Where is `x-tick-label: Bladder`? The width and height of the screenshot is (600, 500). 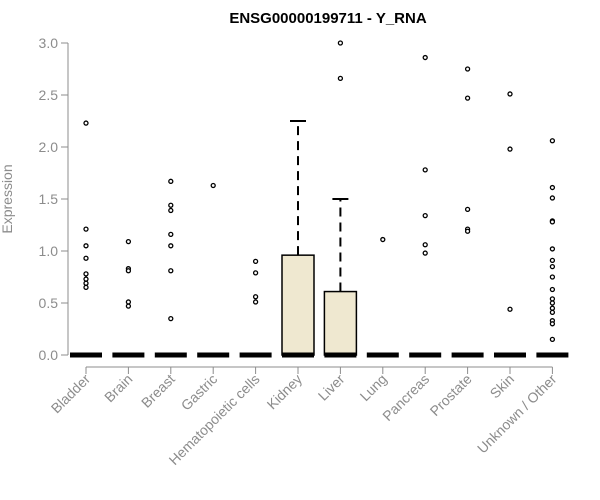
x-tick-label: Bladder is located at coordinates (71, 394).